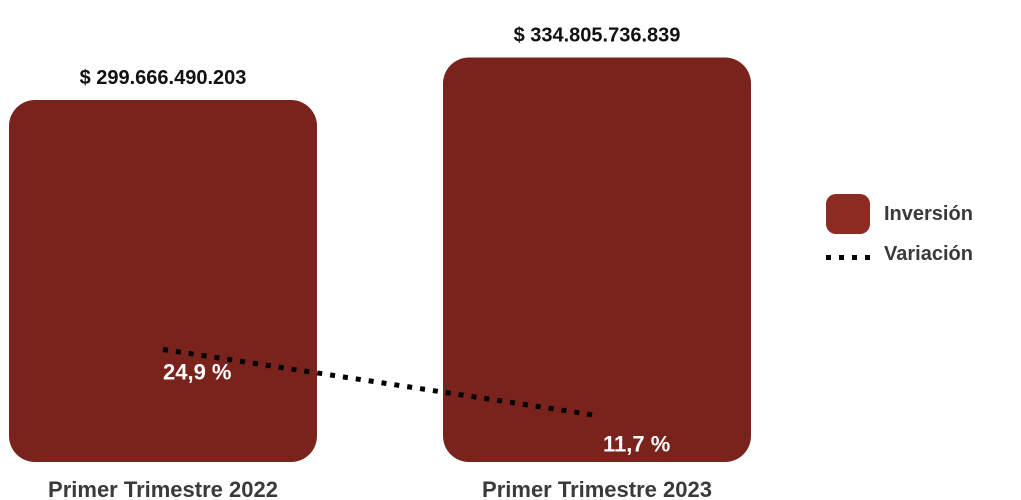  What do you see at coordinates (928, 213) in the screenshot?
I see `legend-label-inversion: Inversión` at bounding box center [928, 213].